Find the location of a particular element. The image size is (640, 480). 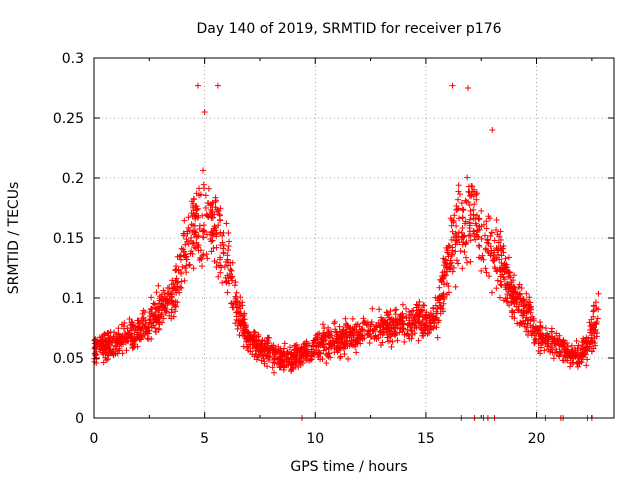

y-tick-labels: 0 0.05 0.1 0.15 0.2 0.25 0.3 is located at coordinates (68, 239).